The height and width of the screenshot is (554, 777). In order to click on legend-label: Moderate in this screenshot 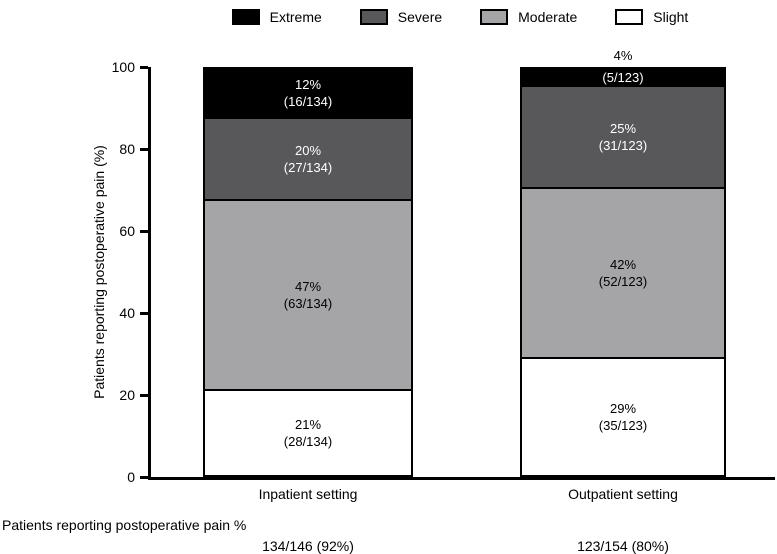, I will do `click(548, 17)`.